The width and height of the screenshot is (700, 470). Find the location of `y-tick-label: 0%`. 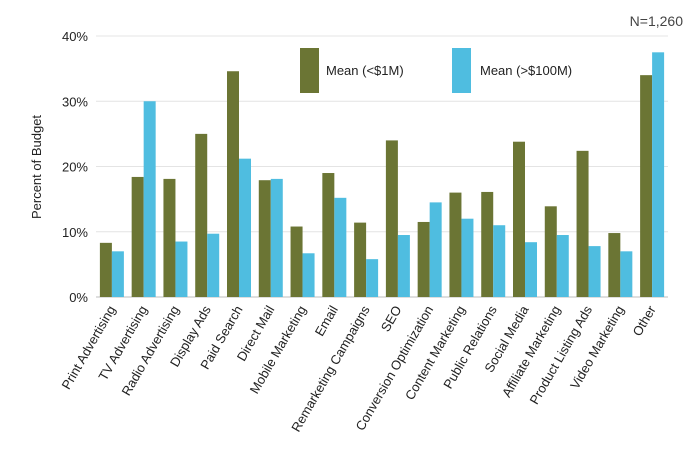

y-tick-label: 0% is located at coordinates (78, 297).